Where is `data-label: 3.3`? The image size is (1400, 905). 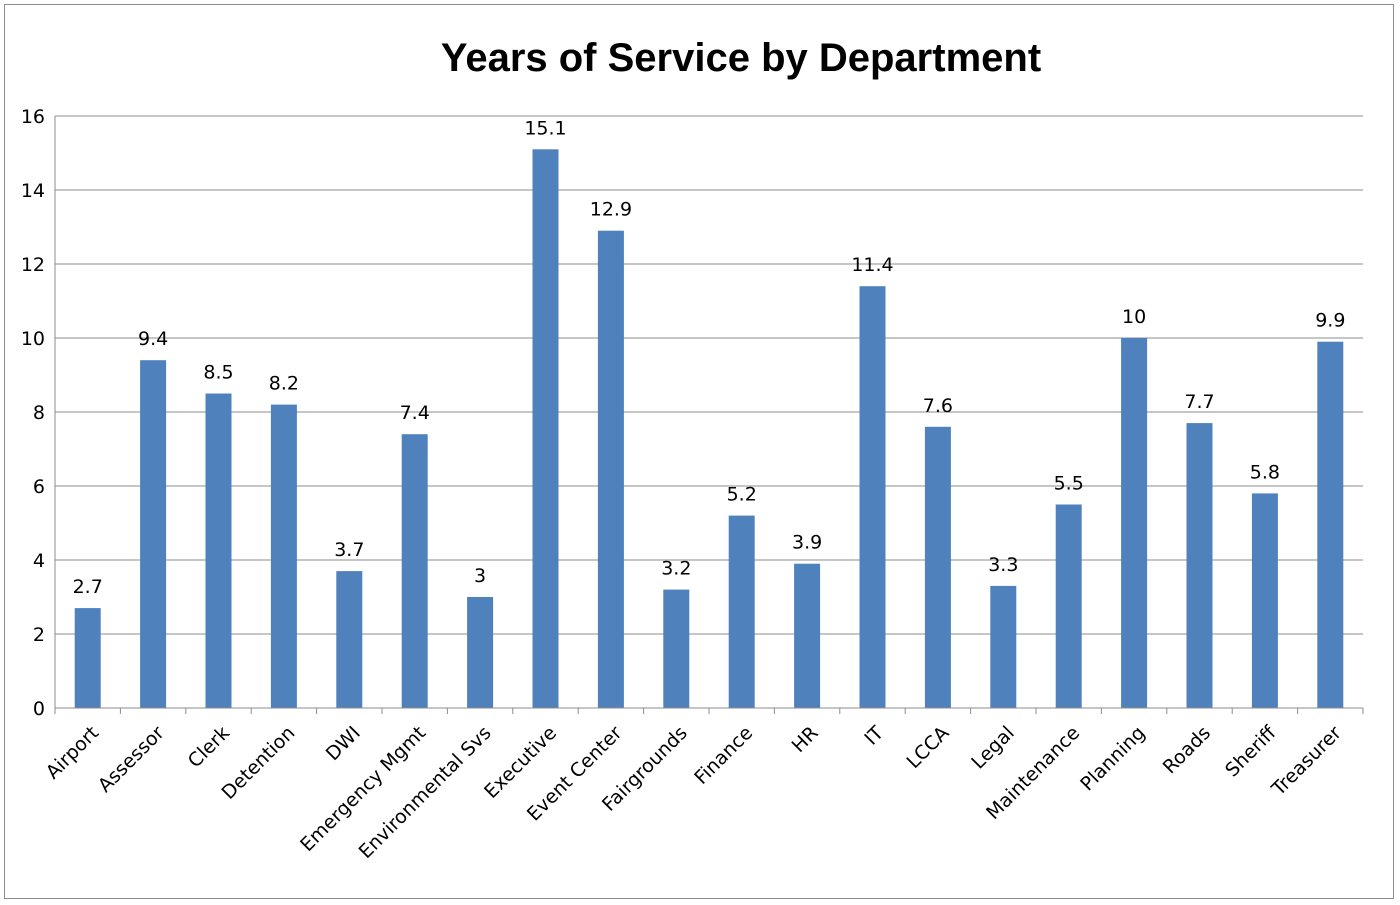 data-label: 3.3 is located at coordinates (1003, 565).